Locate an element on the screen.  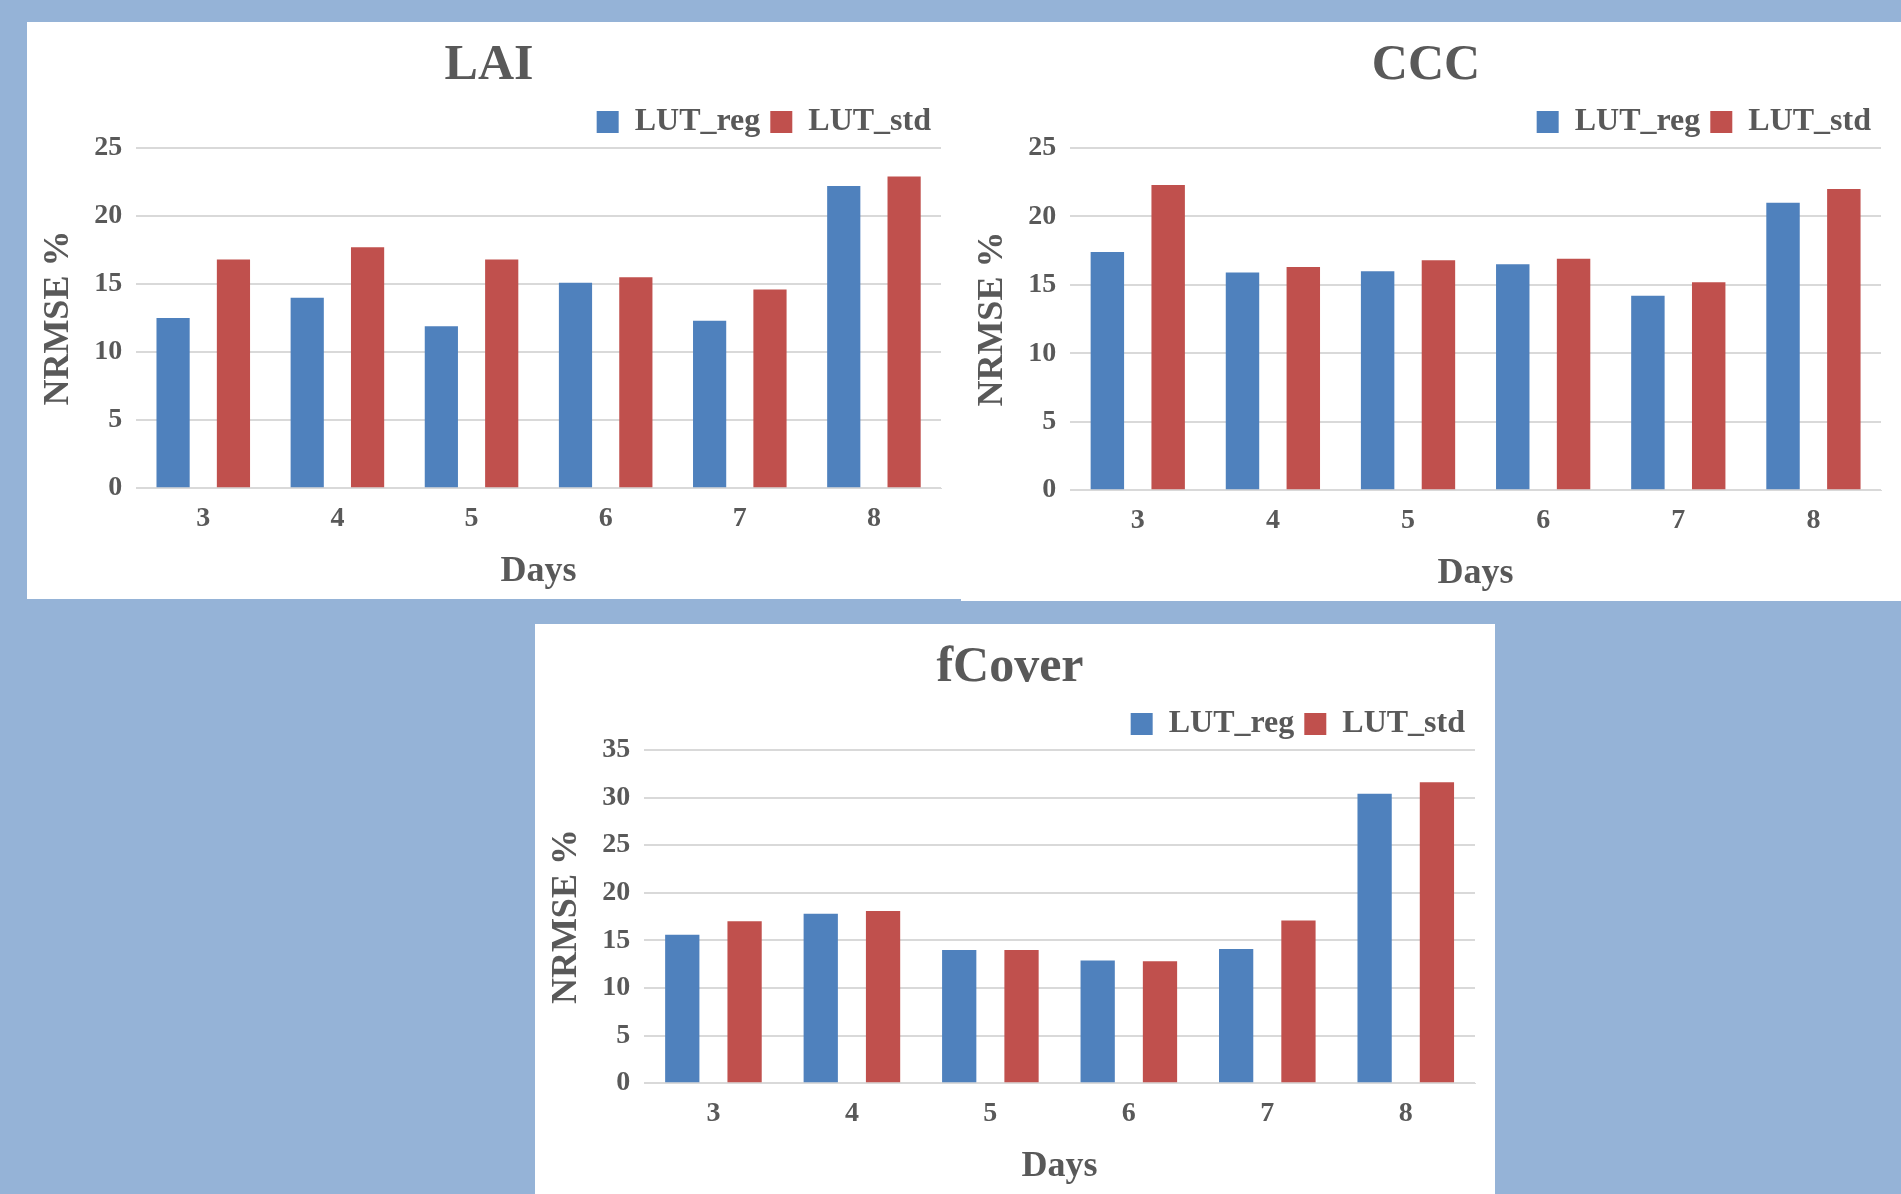
chart-title: fCover is located at coordinates (1010, 663).